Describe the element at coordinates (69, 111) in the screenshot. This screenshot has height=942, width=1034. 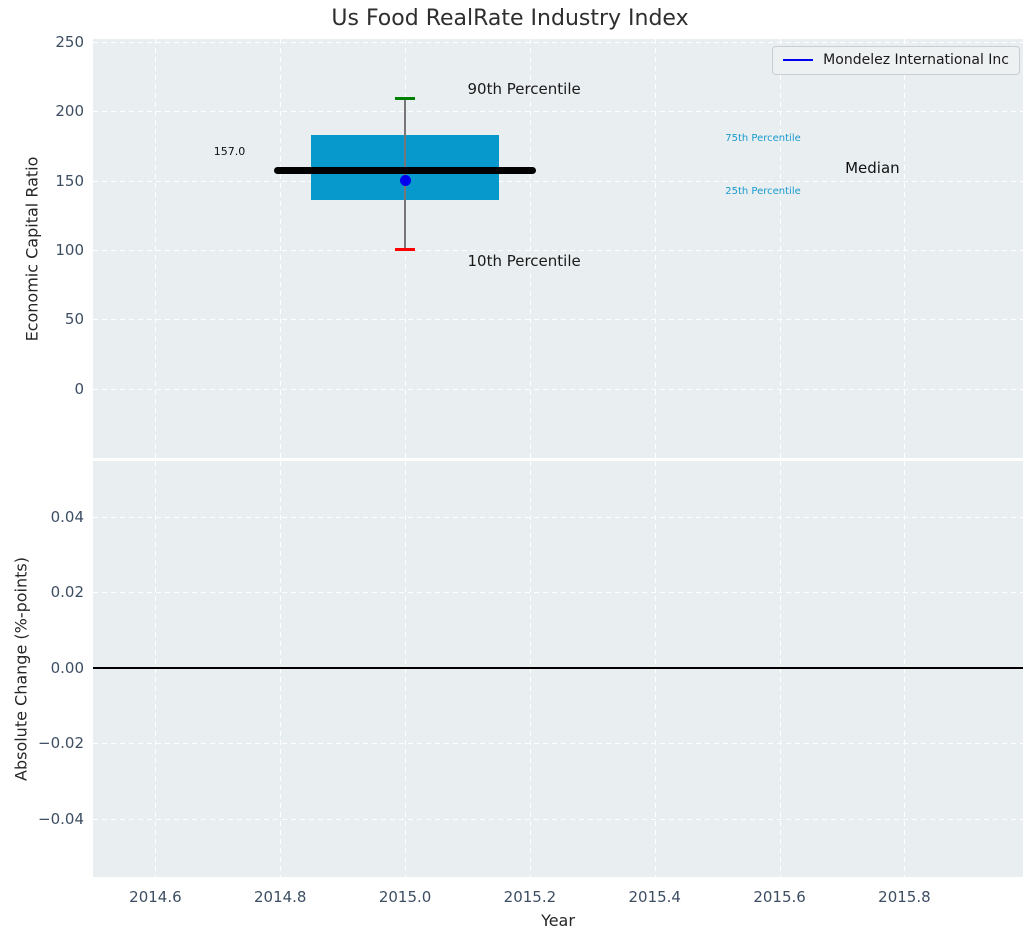
I see `y-tick-label: 200` at that location.